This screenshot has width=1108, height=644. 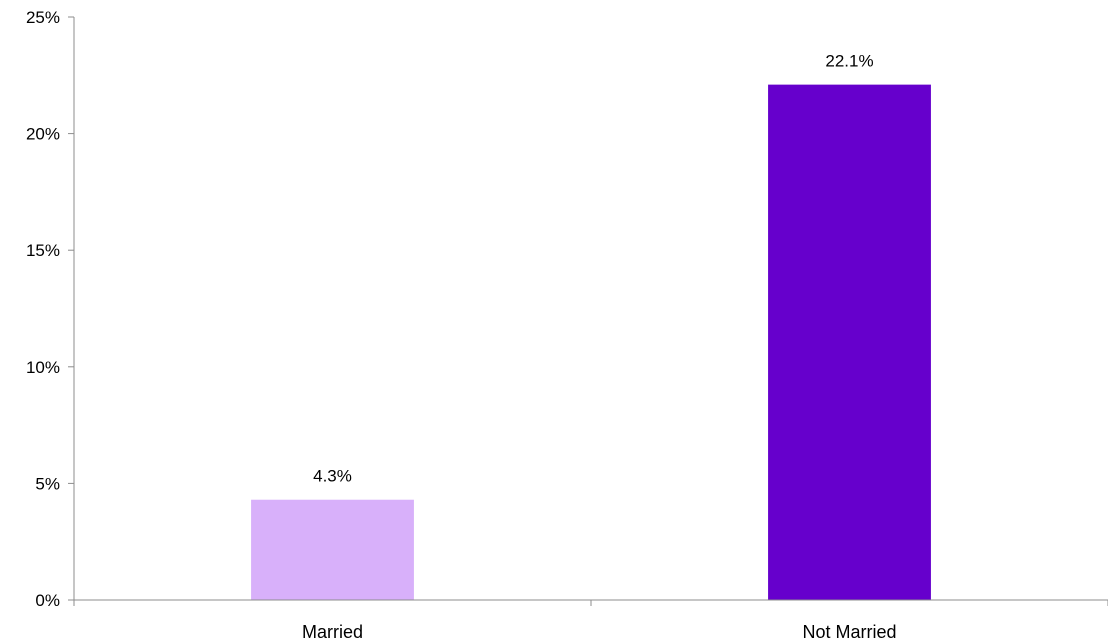 What do you see at coordinates (47, 600) in the screenshot?
I see `y-tick-label: 0%` at bounding box center [47, 600].